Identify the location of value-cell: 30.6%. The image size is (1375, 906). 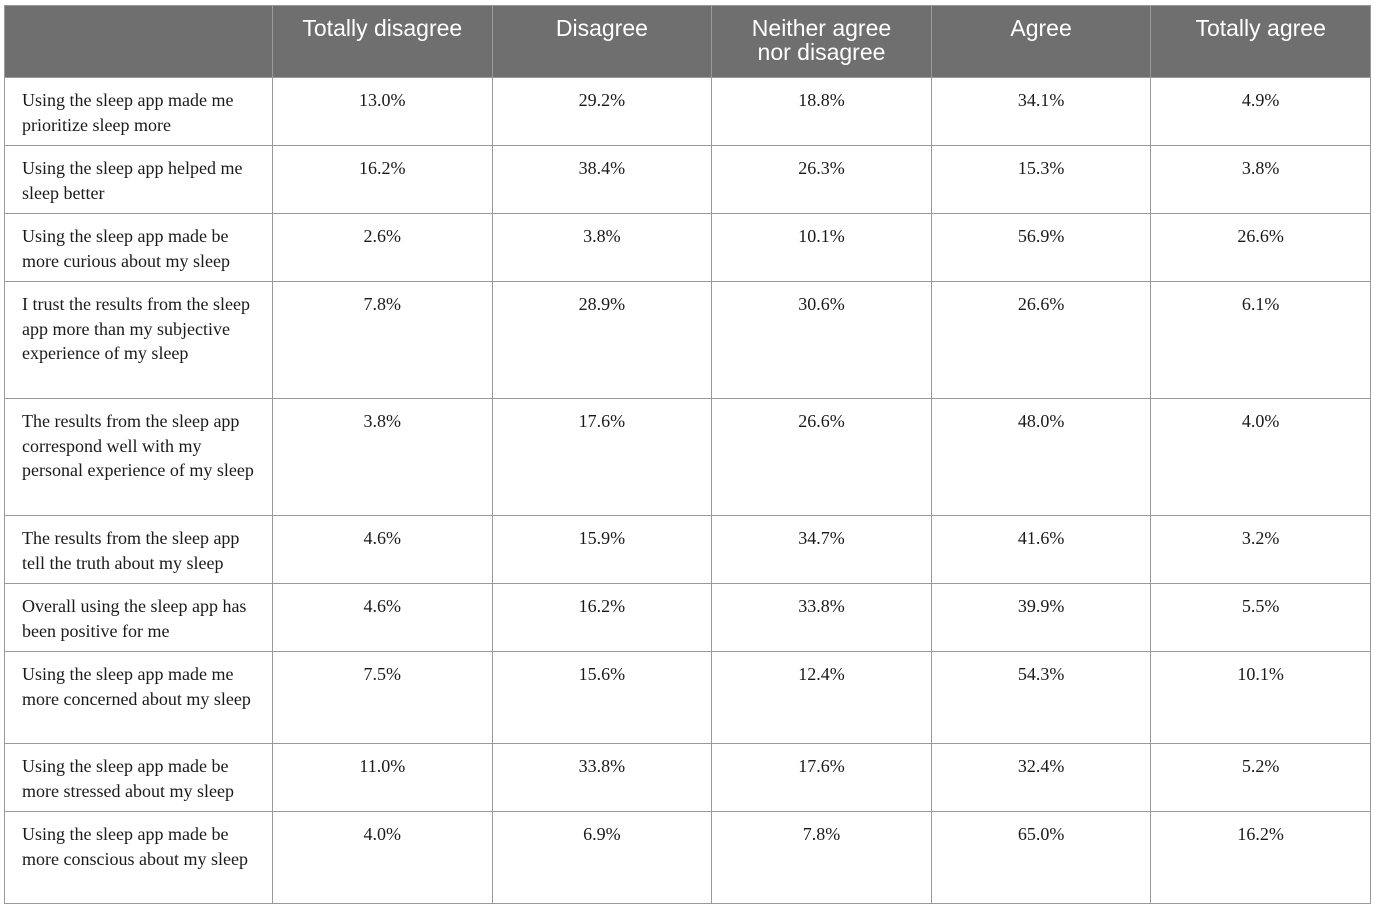
(821, 340).